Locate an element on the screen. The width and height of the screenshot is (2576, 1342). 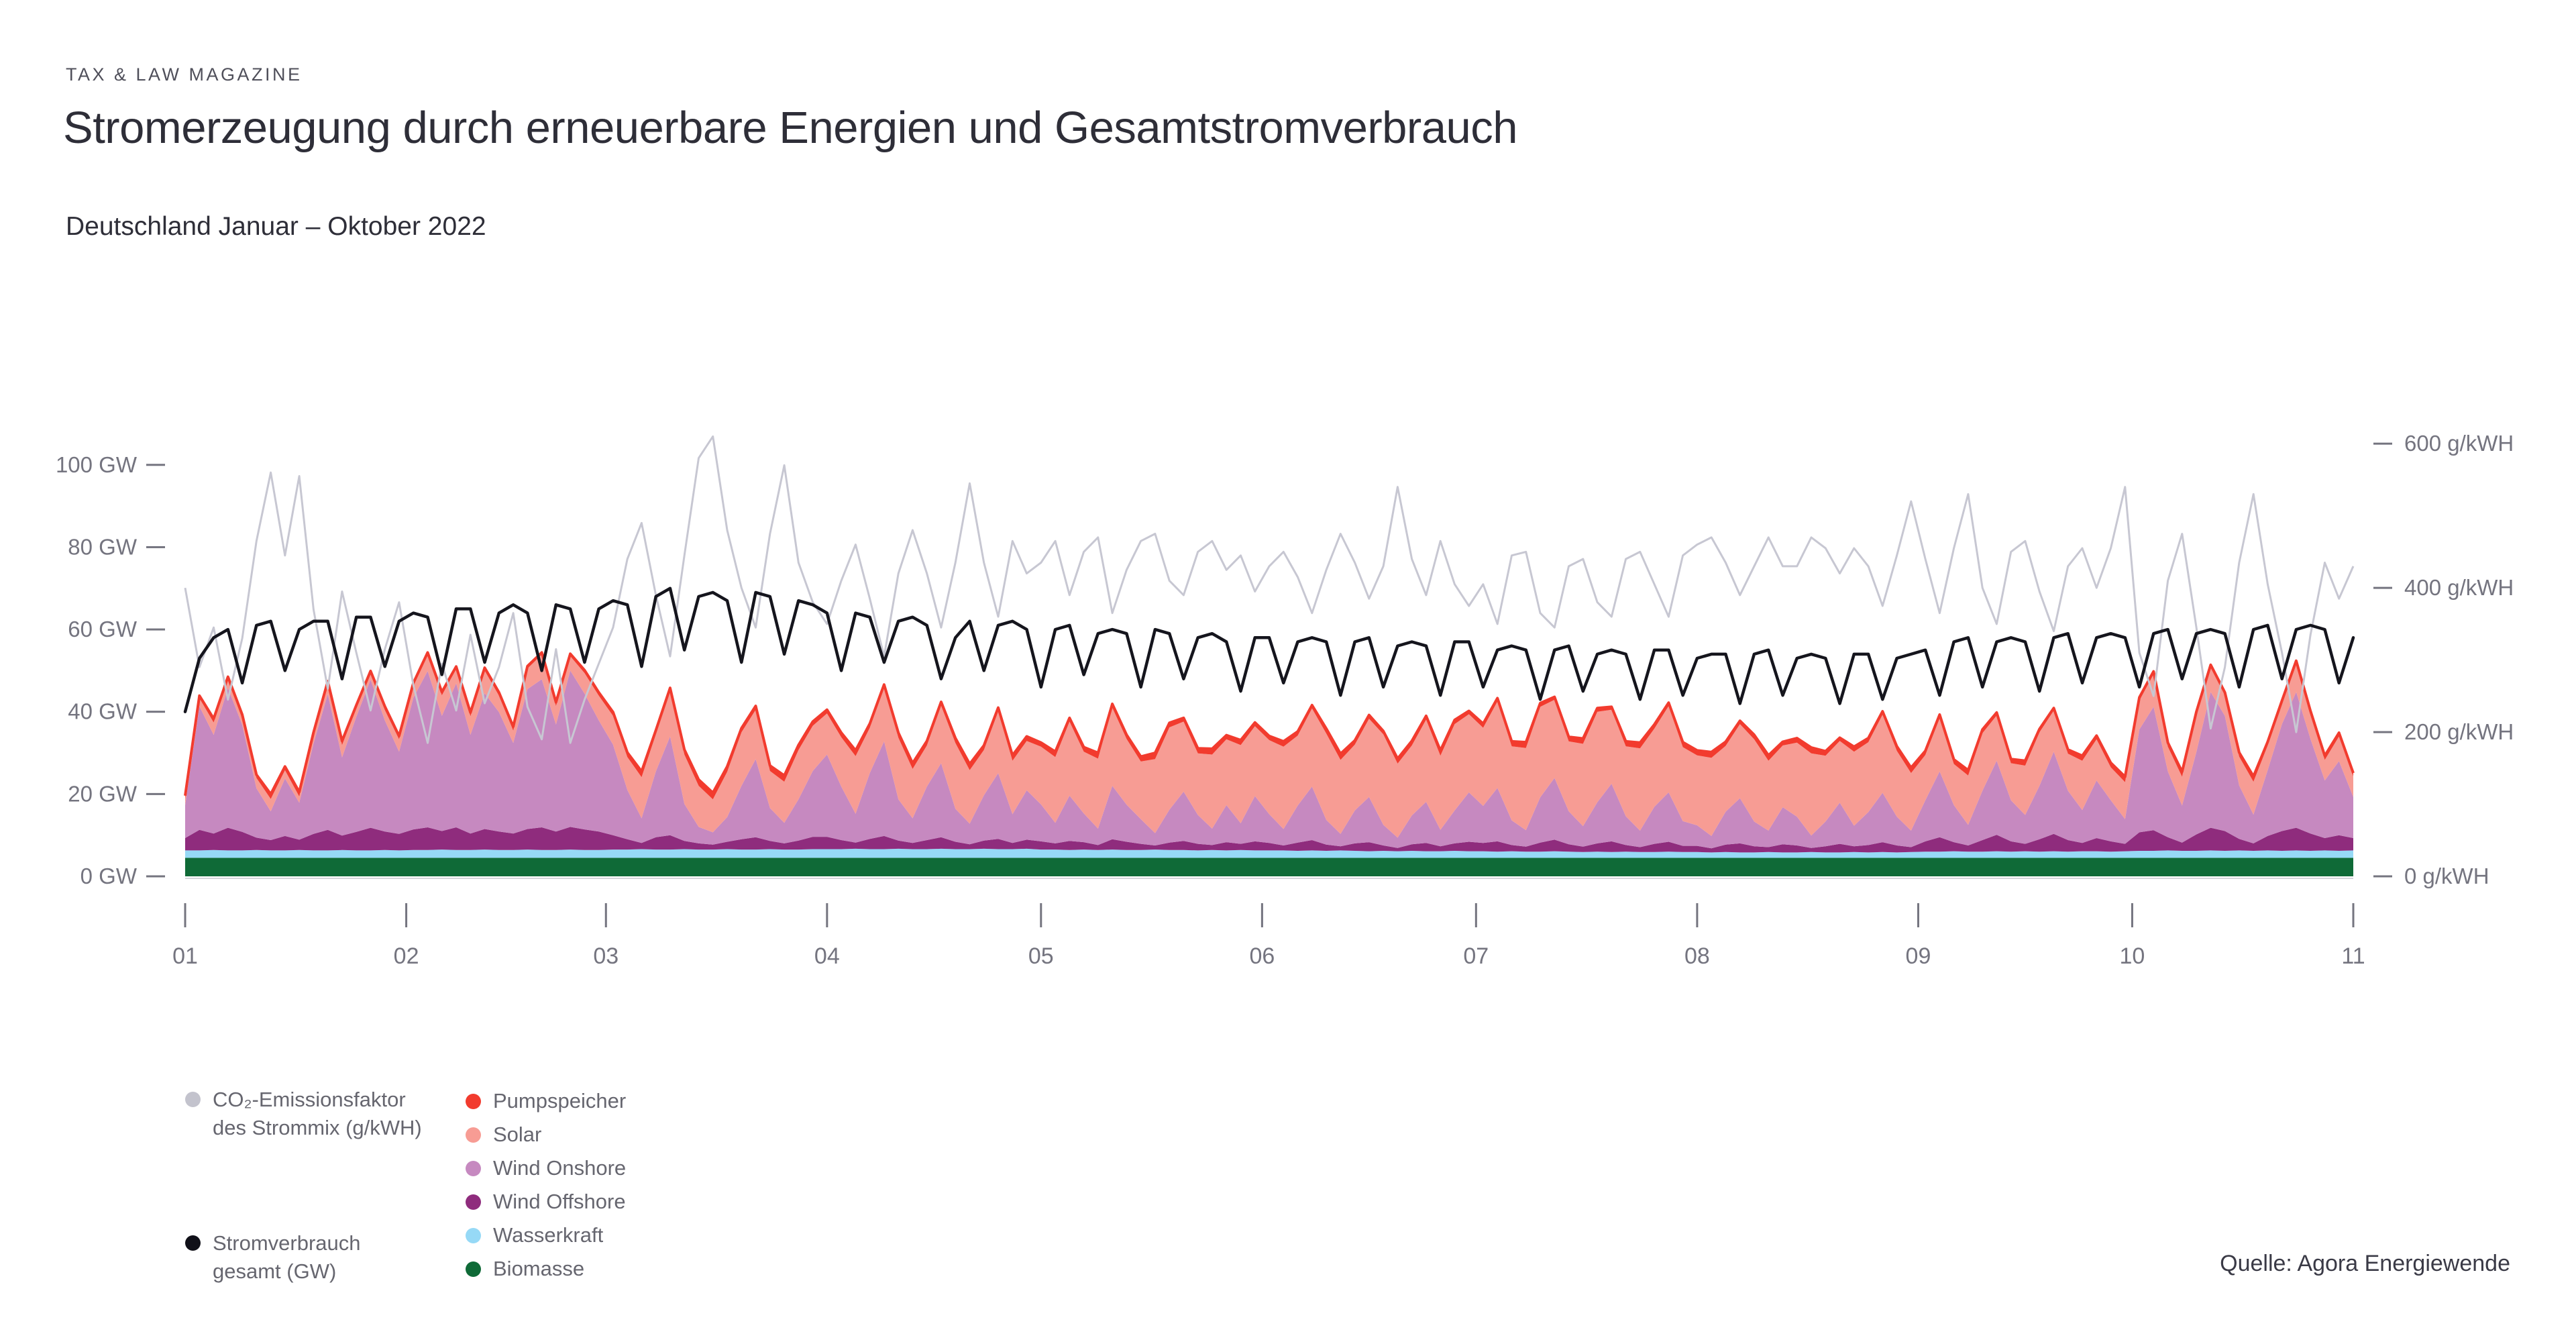
y-left-label: 60 GW is located at coordinates (103, 629).